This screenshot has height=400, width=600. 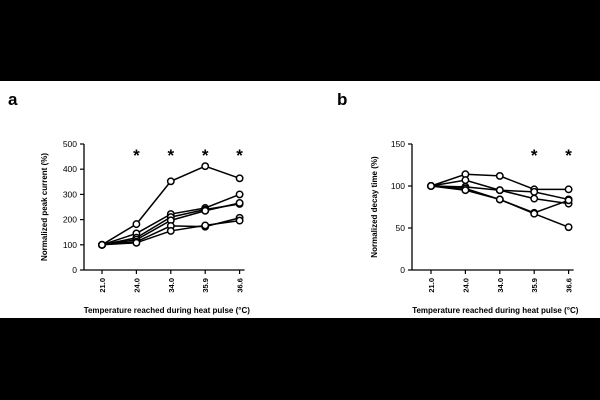 What do you see at coordinates (374, 207) in the screenshot?
I see `y-axis-title: Normalized decay time (%)` at bounding box center [374, 207].